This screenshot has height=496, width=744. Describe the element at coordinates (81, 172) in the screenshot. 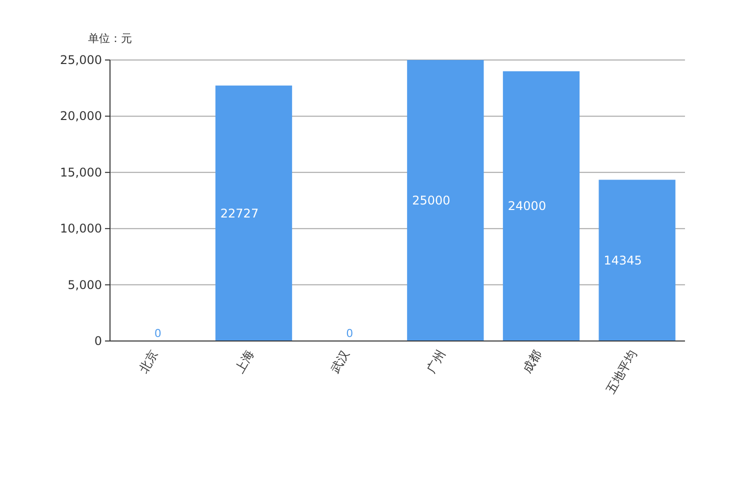

I see `y-tick-label: 15,000` at that location.